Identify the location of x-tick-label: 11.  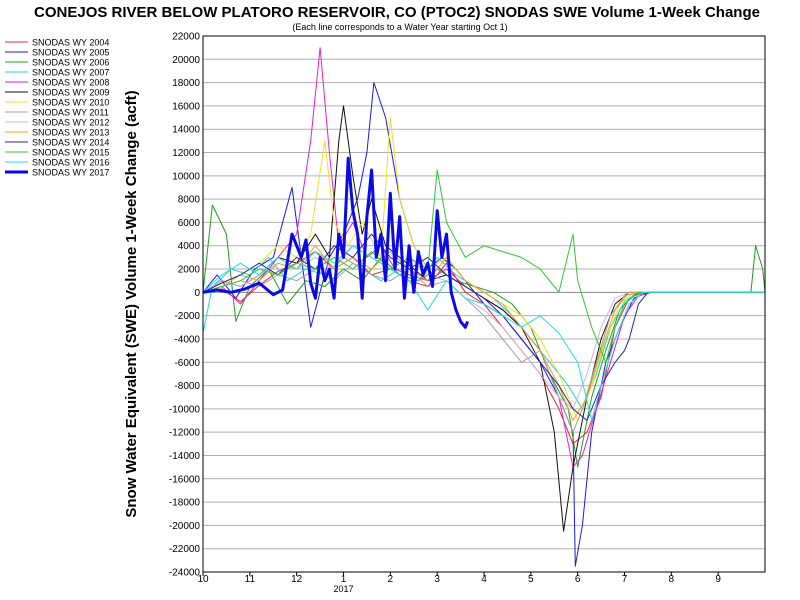
(250, 579).